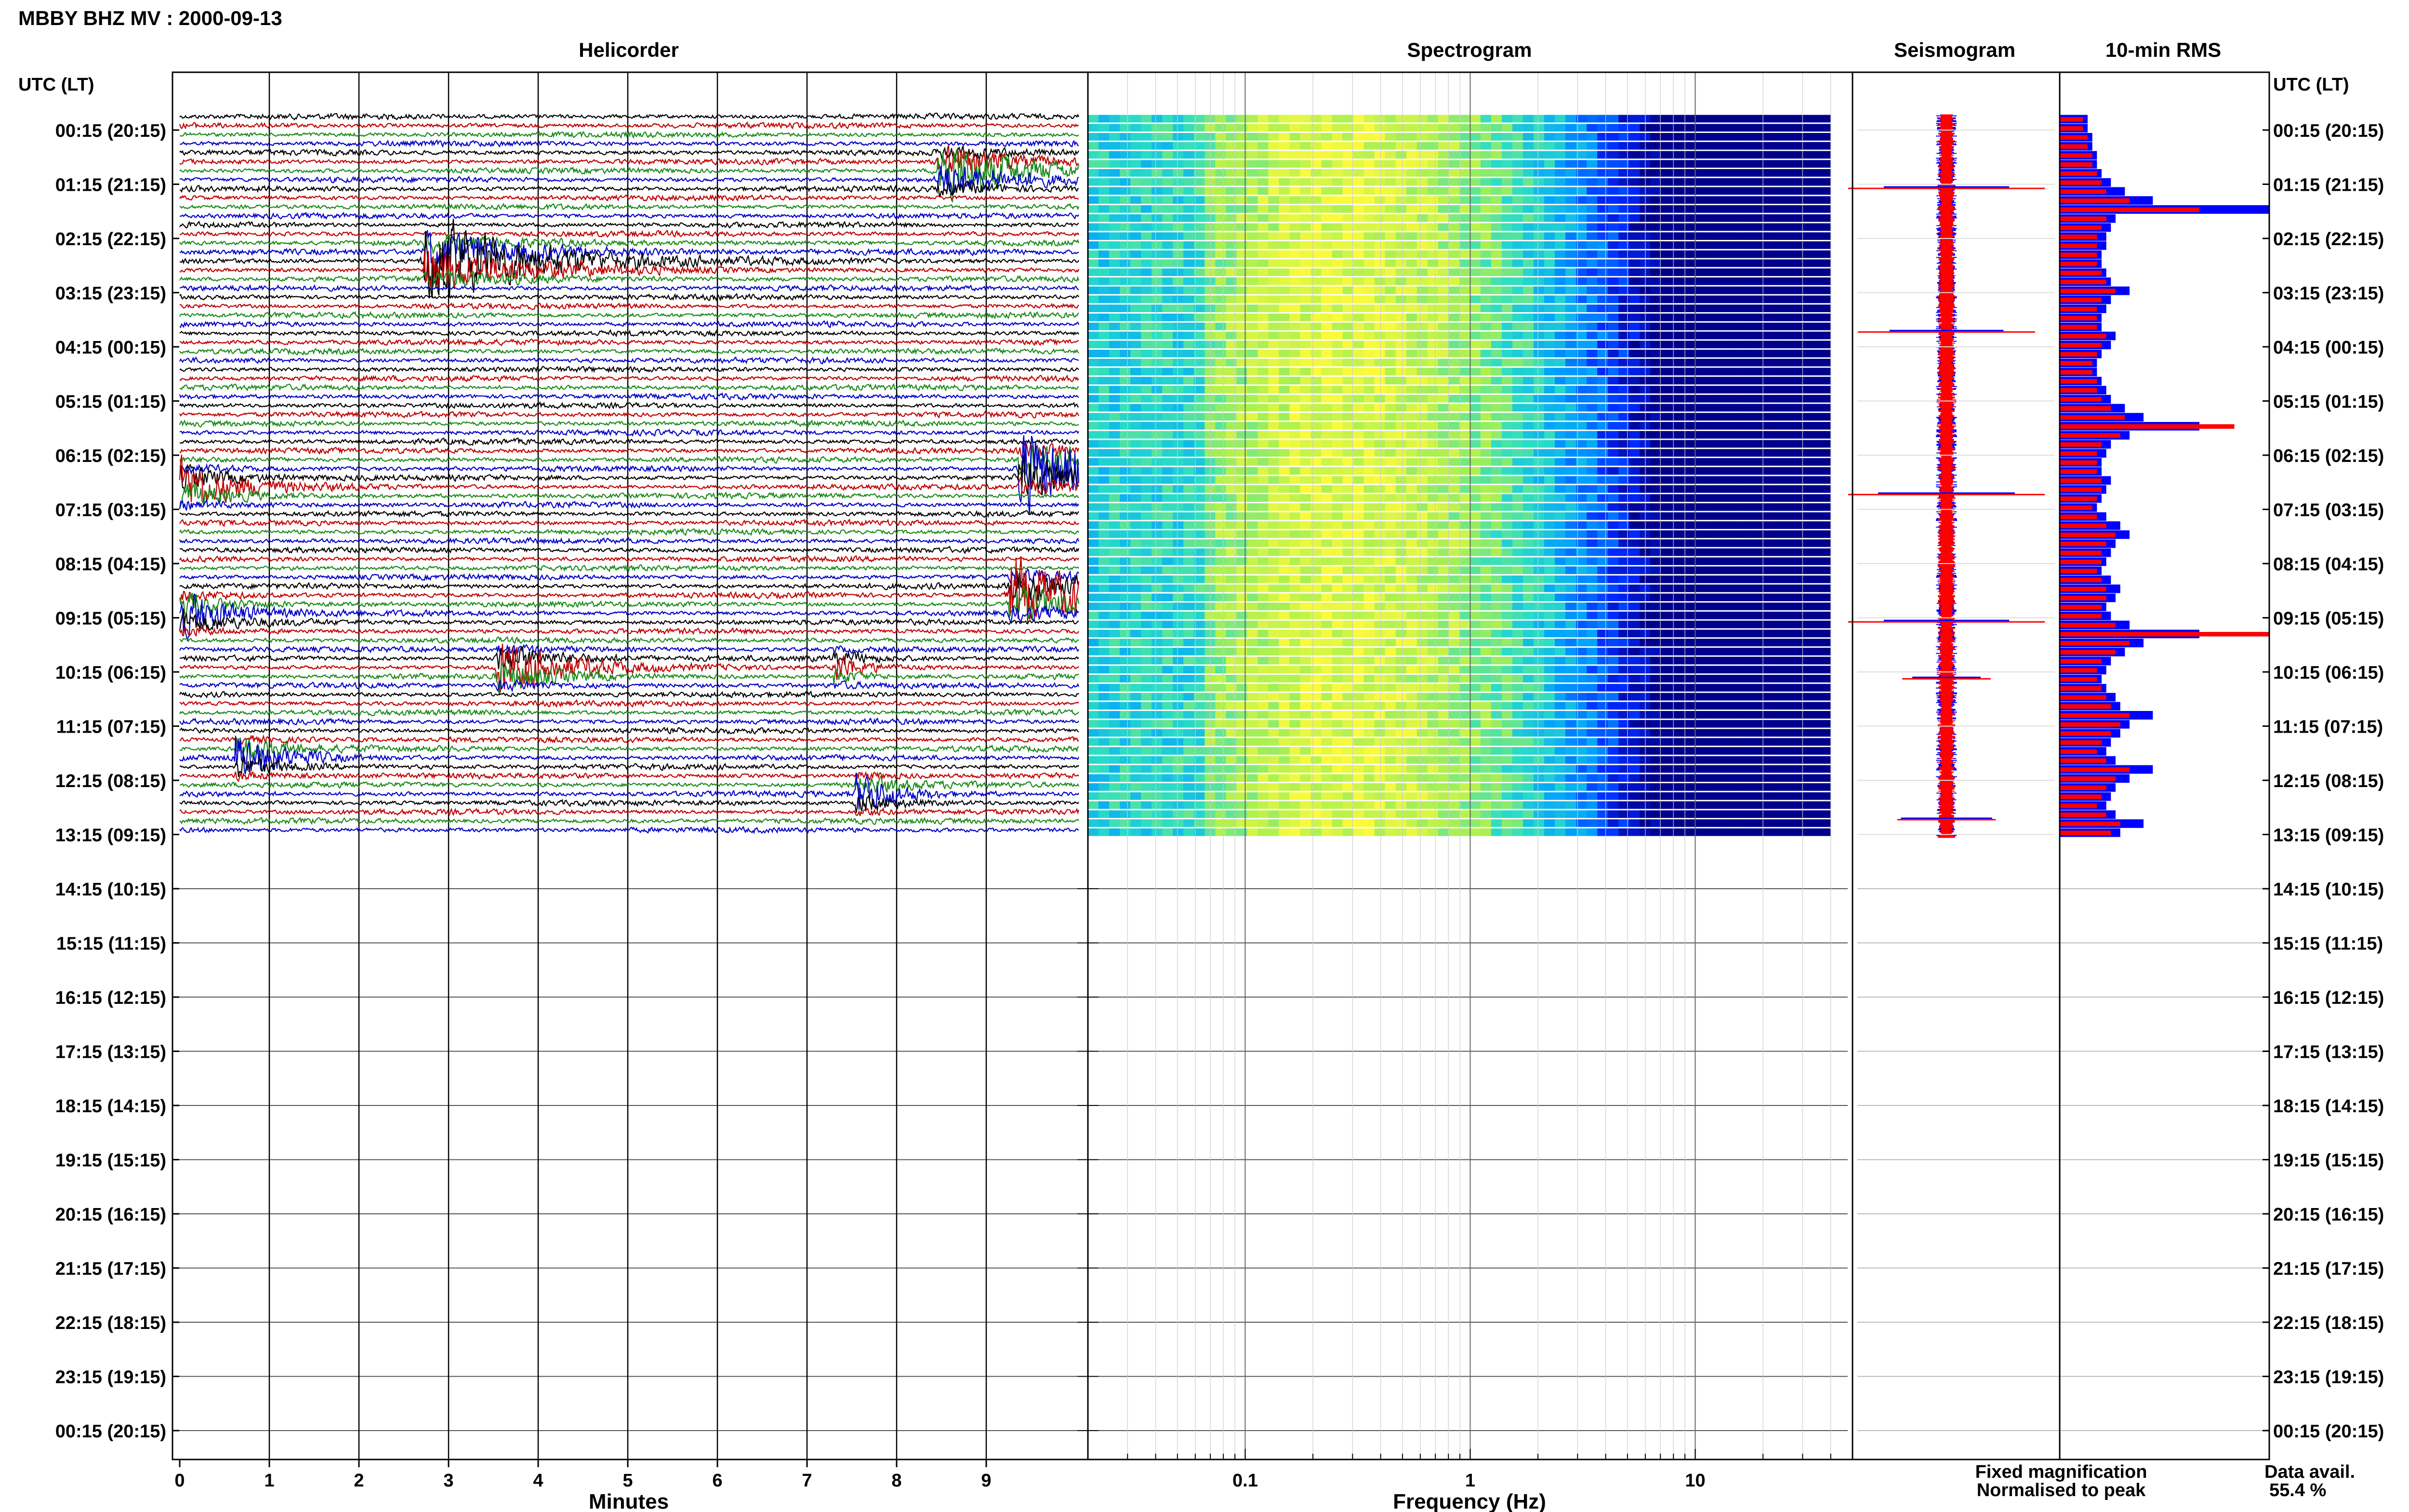 The height and width of the screenshot is (1512, 2409). I want to click on helicorder-trace, so click(629, 703).